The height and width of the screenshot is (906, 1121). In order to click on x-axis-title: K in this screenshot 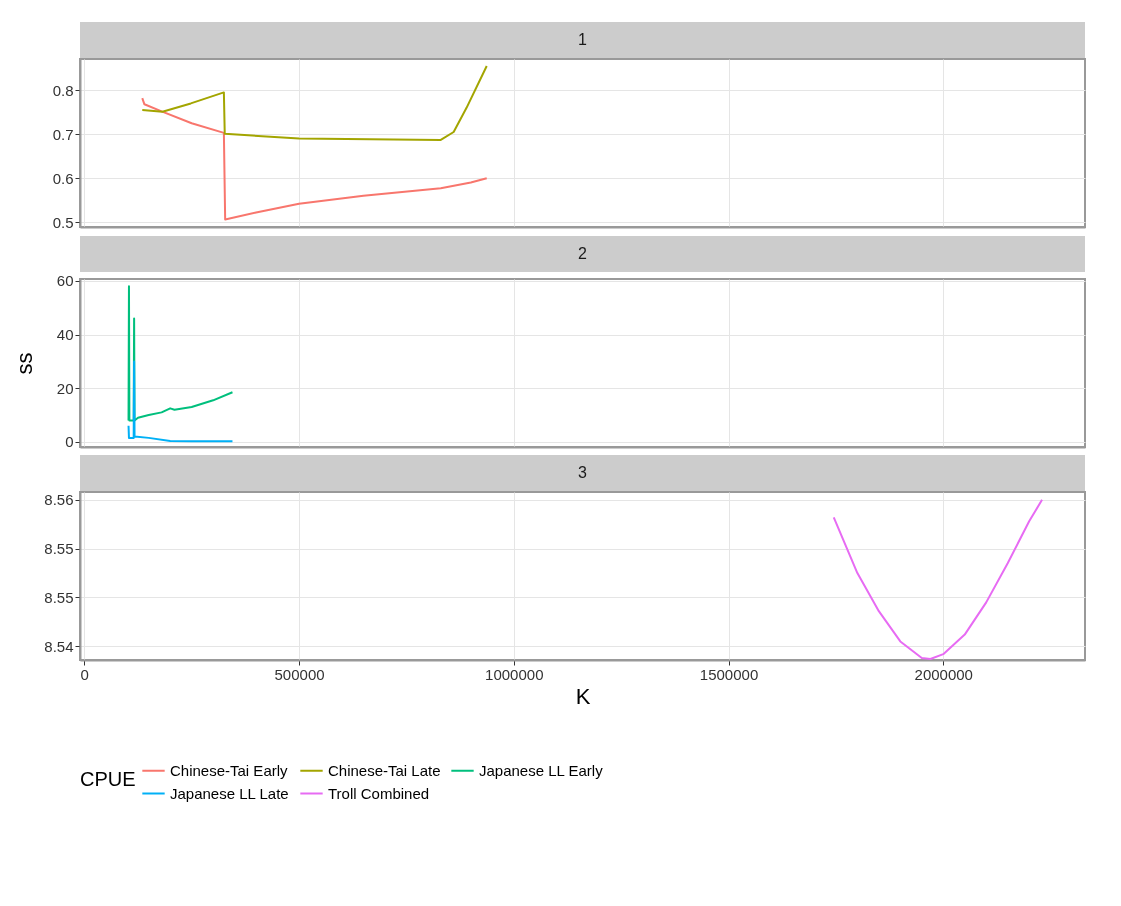, I will do `click(583, 696)`.